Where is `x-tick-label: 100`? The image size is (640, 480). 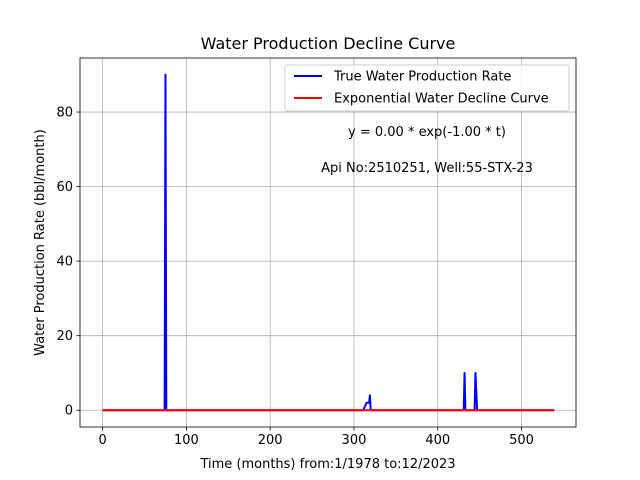
x-tick-label: 100 is located at coordinates (186, 440).